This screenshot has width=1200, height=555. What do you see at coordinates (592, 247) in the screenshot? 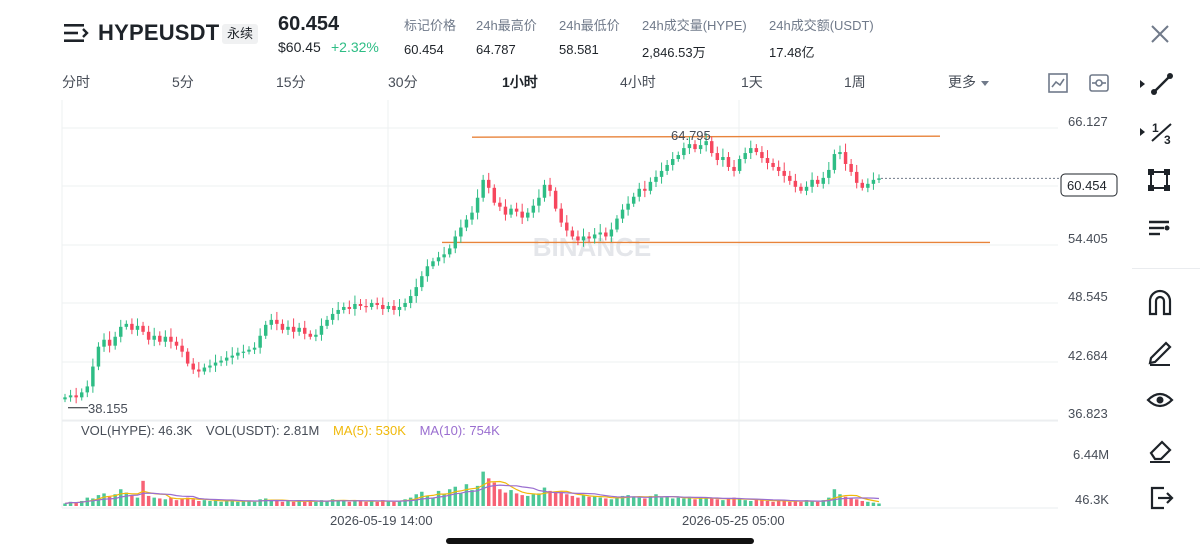
I see `watermark: BINANCE` at bounding box center [592, 247].